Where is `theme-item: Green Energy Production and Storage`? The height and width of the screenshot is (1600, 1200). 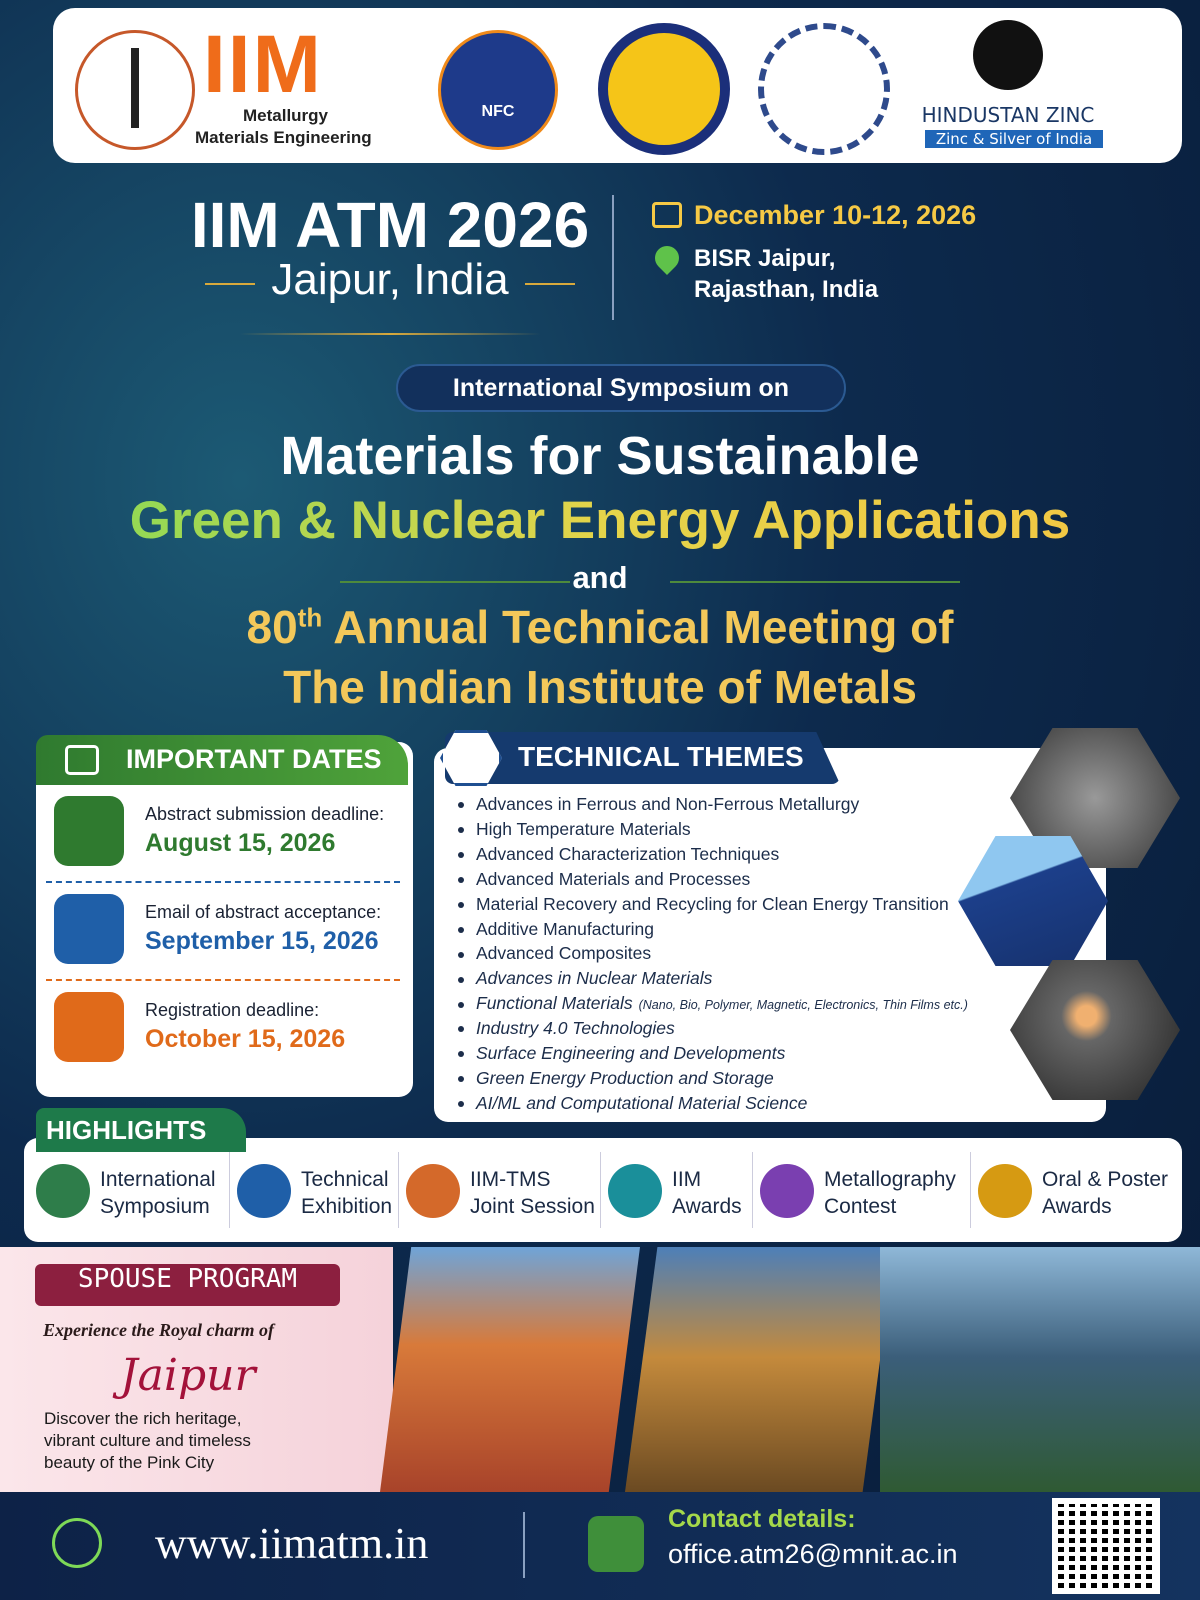 theme-item: Green Energy Production and Storage is located at coordinates (616, 1078).